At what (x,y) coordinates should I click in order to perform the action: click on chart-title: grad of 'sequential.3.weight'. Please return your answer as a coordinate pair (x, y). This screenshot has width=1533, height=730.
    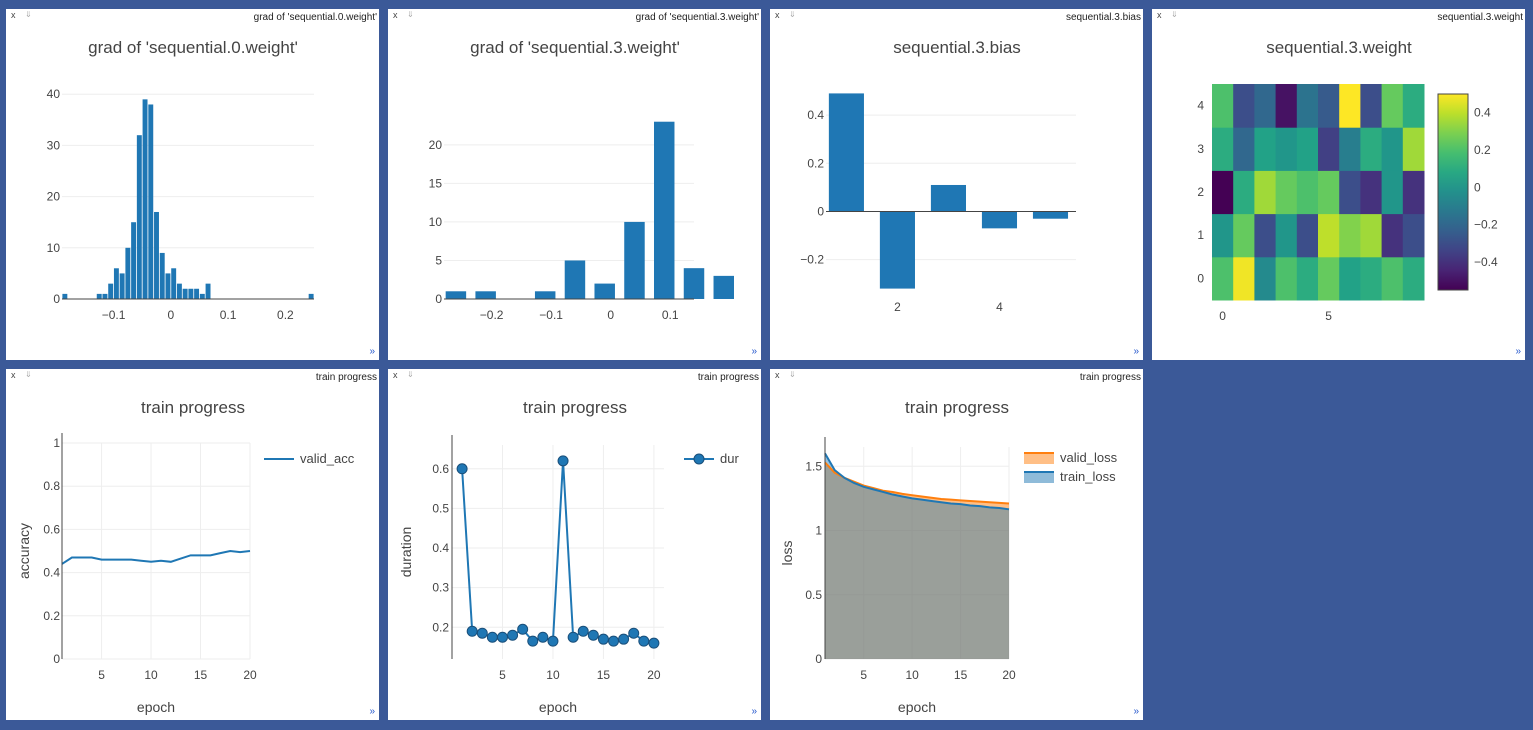
    Looking at the image, I should click on (575, 47).